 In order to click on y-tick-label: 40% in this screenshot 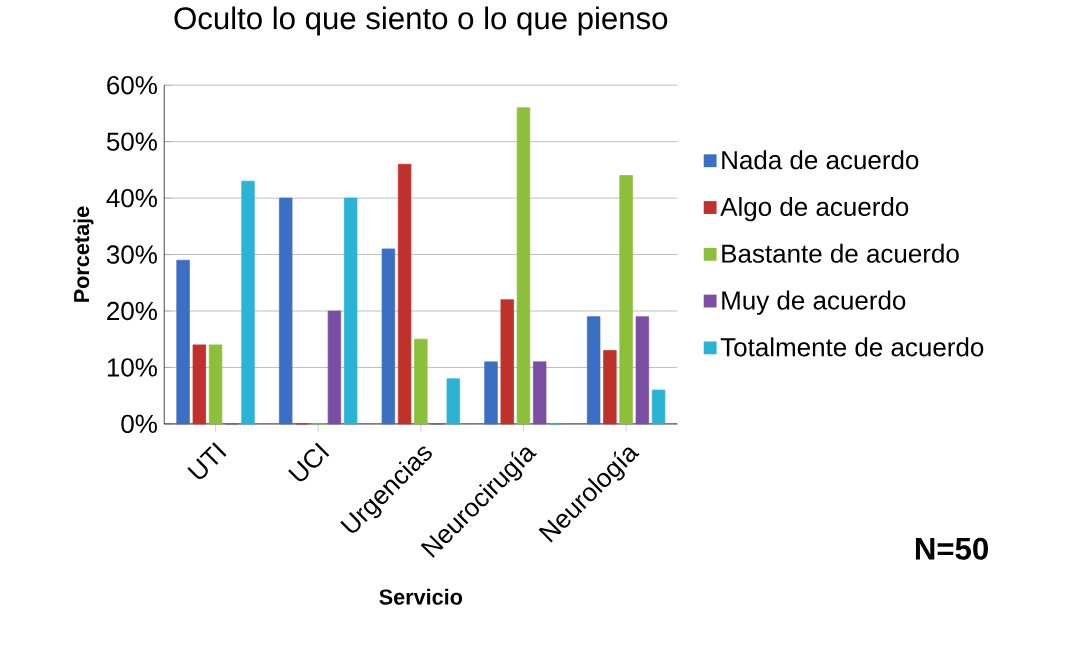, I will do `click(131, 198)`.